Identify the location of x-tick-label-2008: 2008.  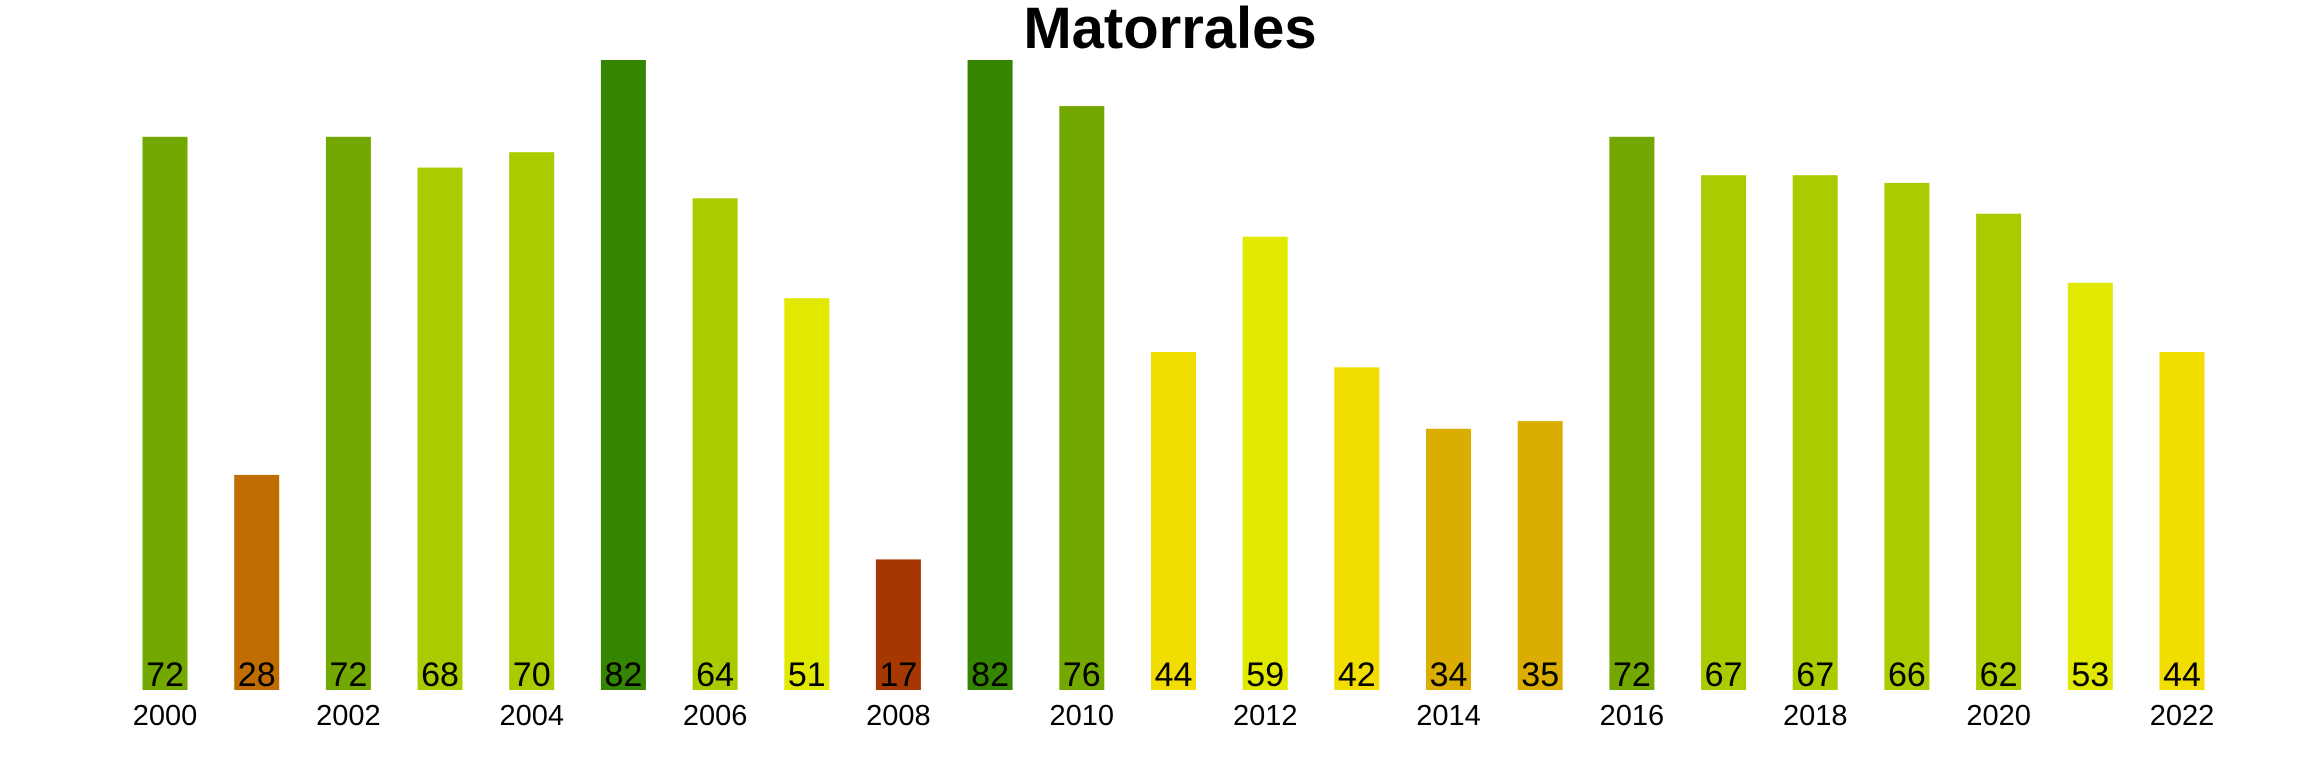
(898, 716).